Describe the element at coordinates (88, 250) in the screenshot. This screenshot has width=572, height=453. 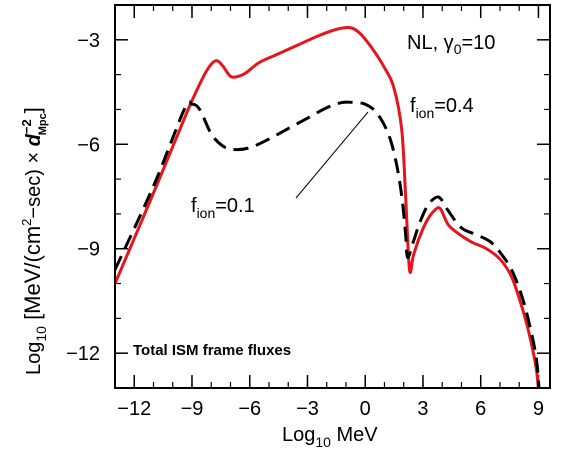
I see `y-tick-label: −9` at that location.